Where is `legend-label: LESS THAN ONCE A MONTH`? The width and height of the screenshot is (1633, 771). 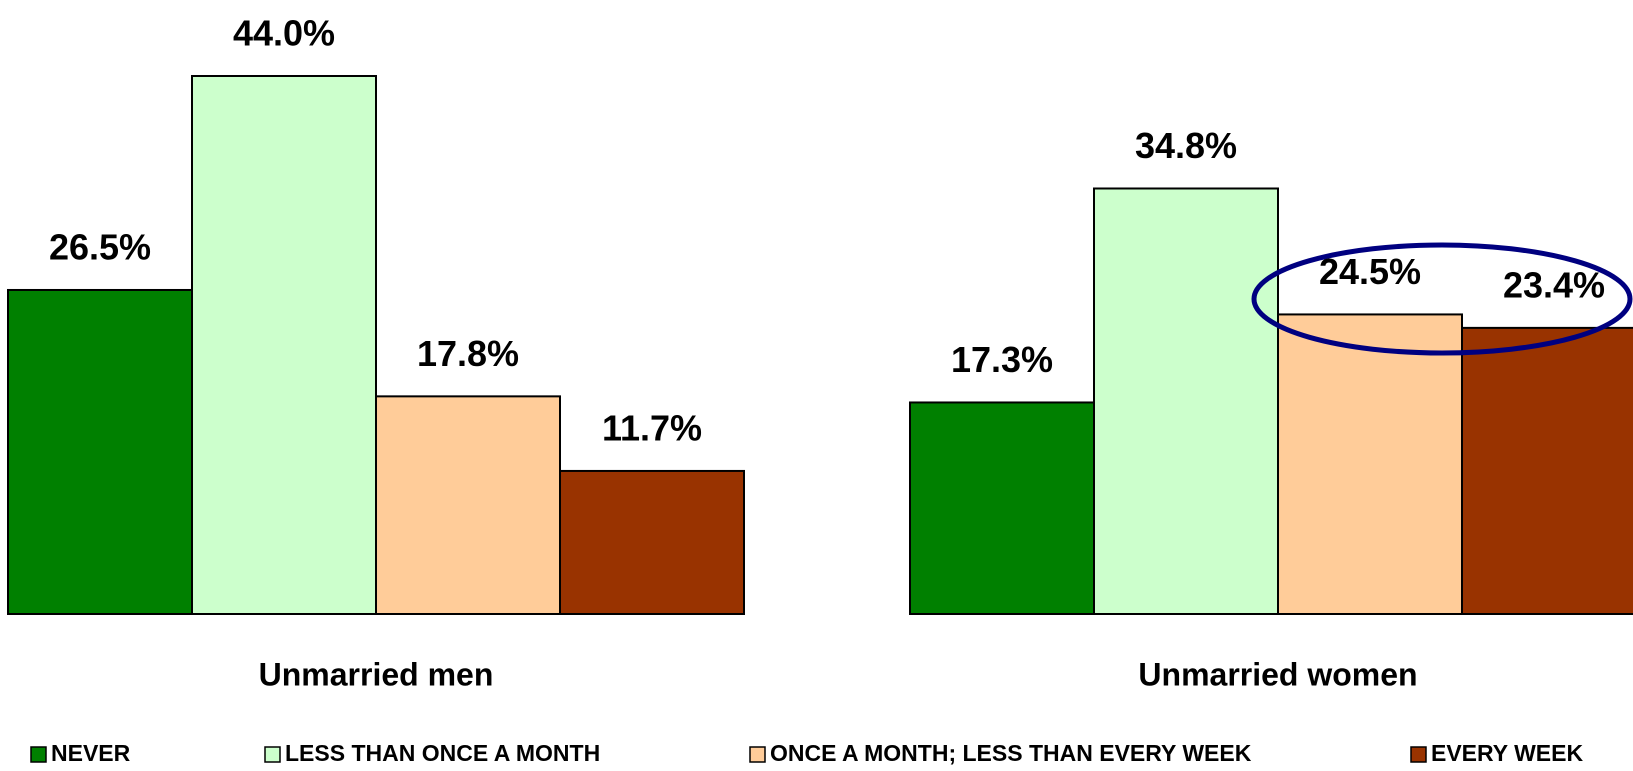
legend-label: LESS THAN ONCE A MONTH is located at coordinates (442, 753).